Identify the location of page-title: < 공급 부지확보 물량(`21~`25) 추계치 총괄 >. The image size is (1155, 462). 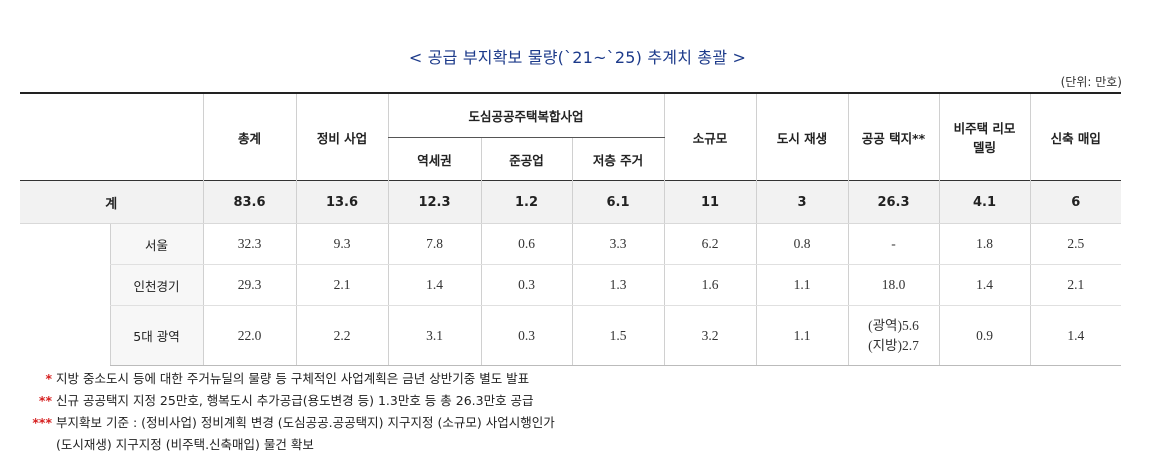
(577, 57).